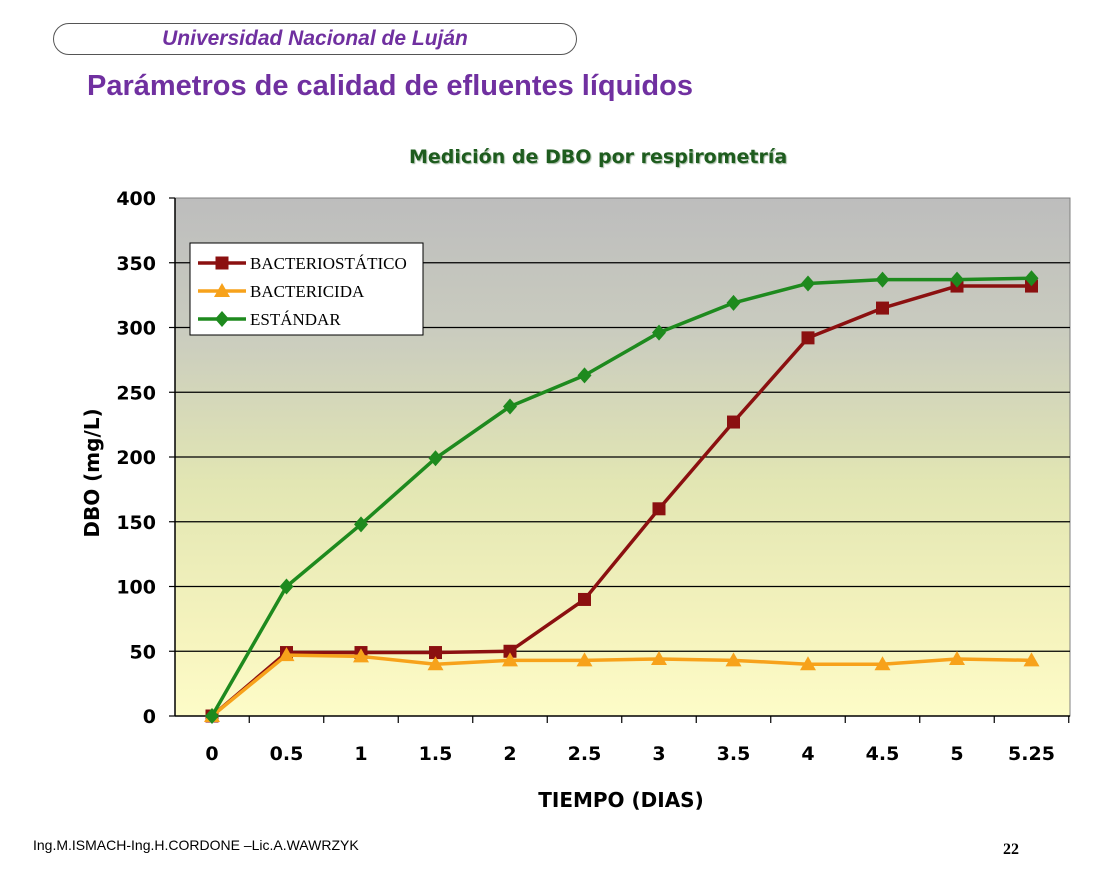 The height and width of the screenshot is (879, 1119). What do you see at coordinates (307, 291) in the screenshot?
I see `legend-label: BACTERICIDA` at bounding box center [307, 291].